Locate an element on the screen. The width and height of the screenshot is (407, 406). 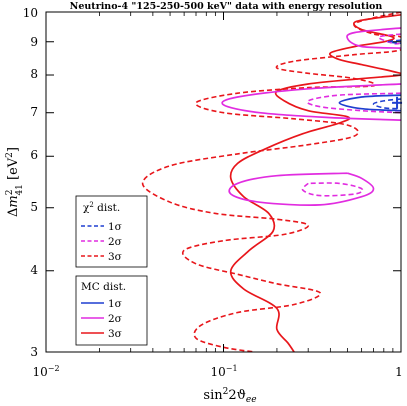
legend-chi2: χ2 dist. 1σ 2σ 3σ is located at coordinates (111, 231).